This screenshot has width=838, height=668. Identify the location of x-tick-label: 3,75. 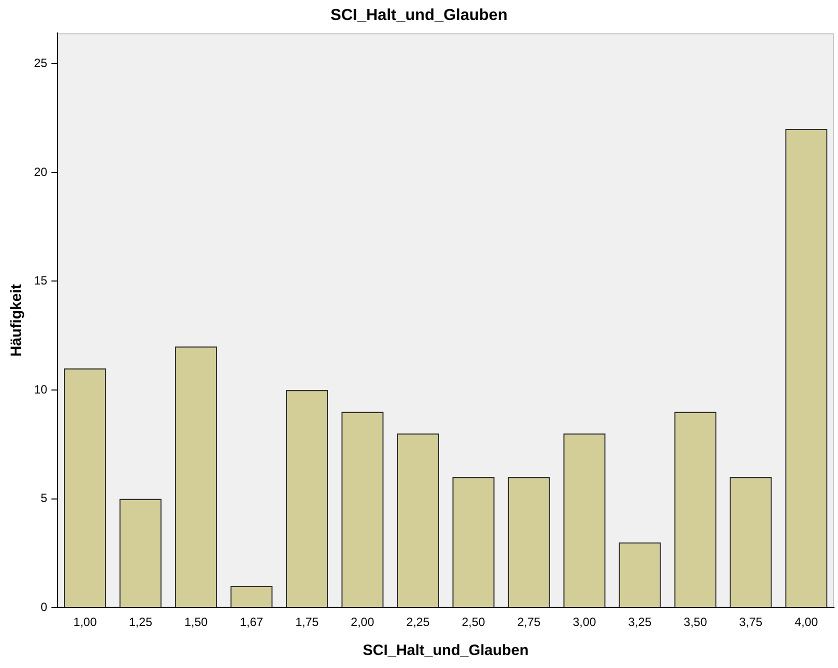
(751, 622).